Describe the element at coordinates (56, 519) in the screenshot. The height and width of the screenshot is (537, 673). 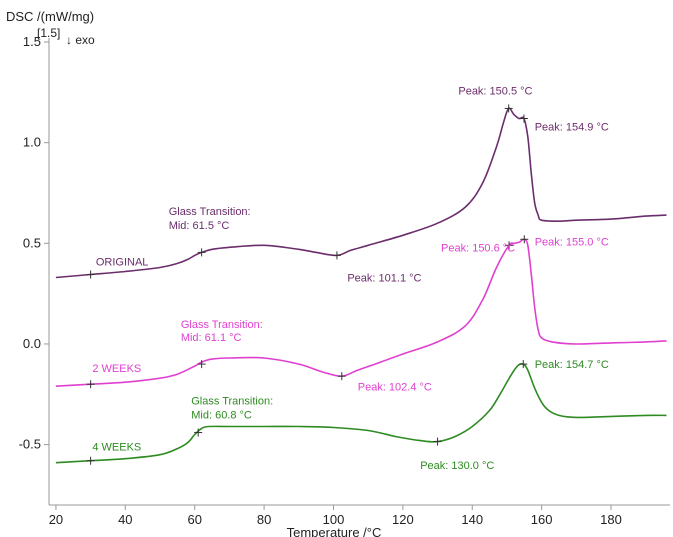
I see `x-tick-label: 20` at that location.